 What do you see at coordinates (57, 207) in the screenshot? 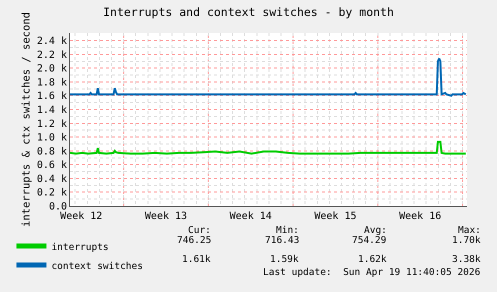
I see `y-tick-label: 0.0` at bounding box center [57, 207].